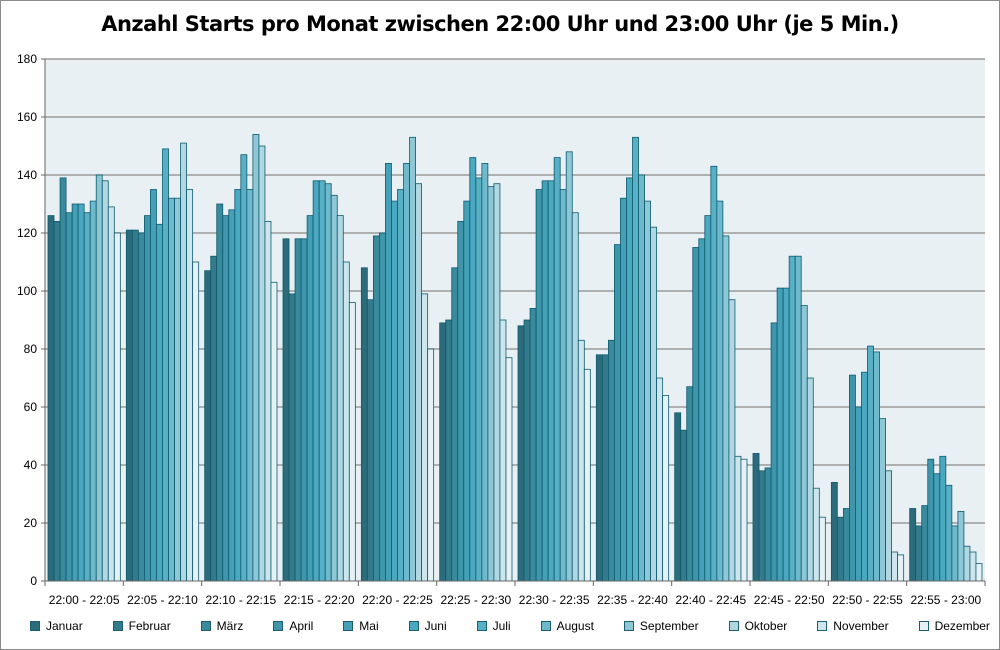  I want to click on bar-märz-9, so click(768, 524).